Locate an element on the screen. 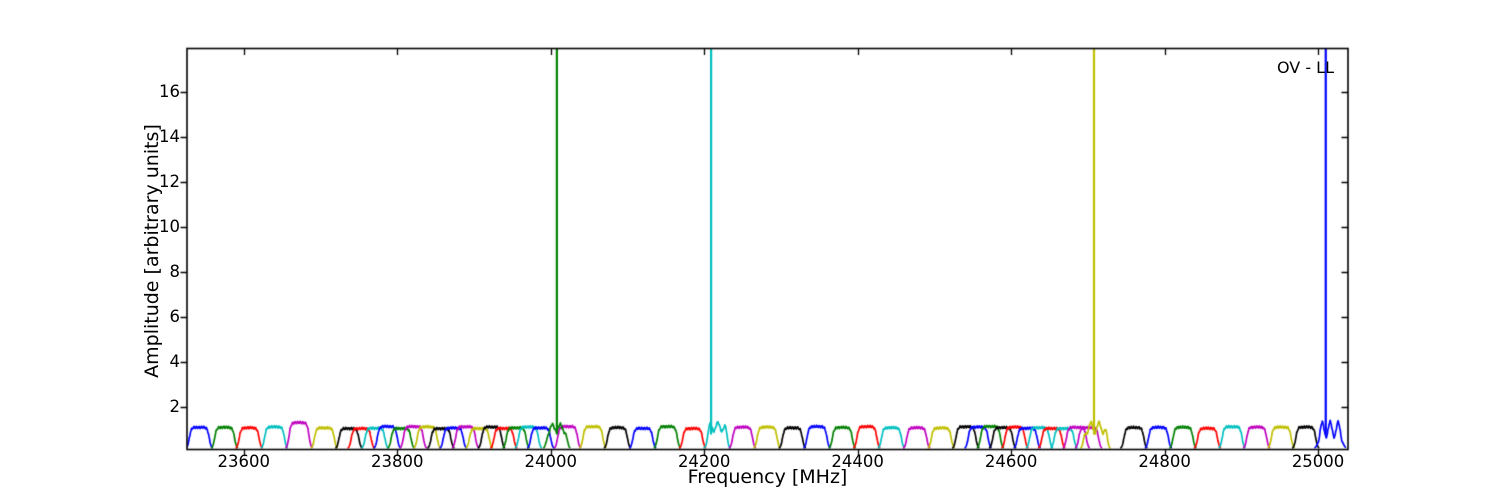 Image resolution: width=1500 pixels, height=500 pixels. y-tick-label: 14 is located at coordinates (169, 137).